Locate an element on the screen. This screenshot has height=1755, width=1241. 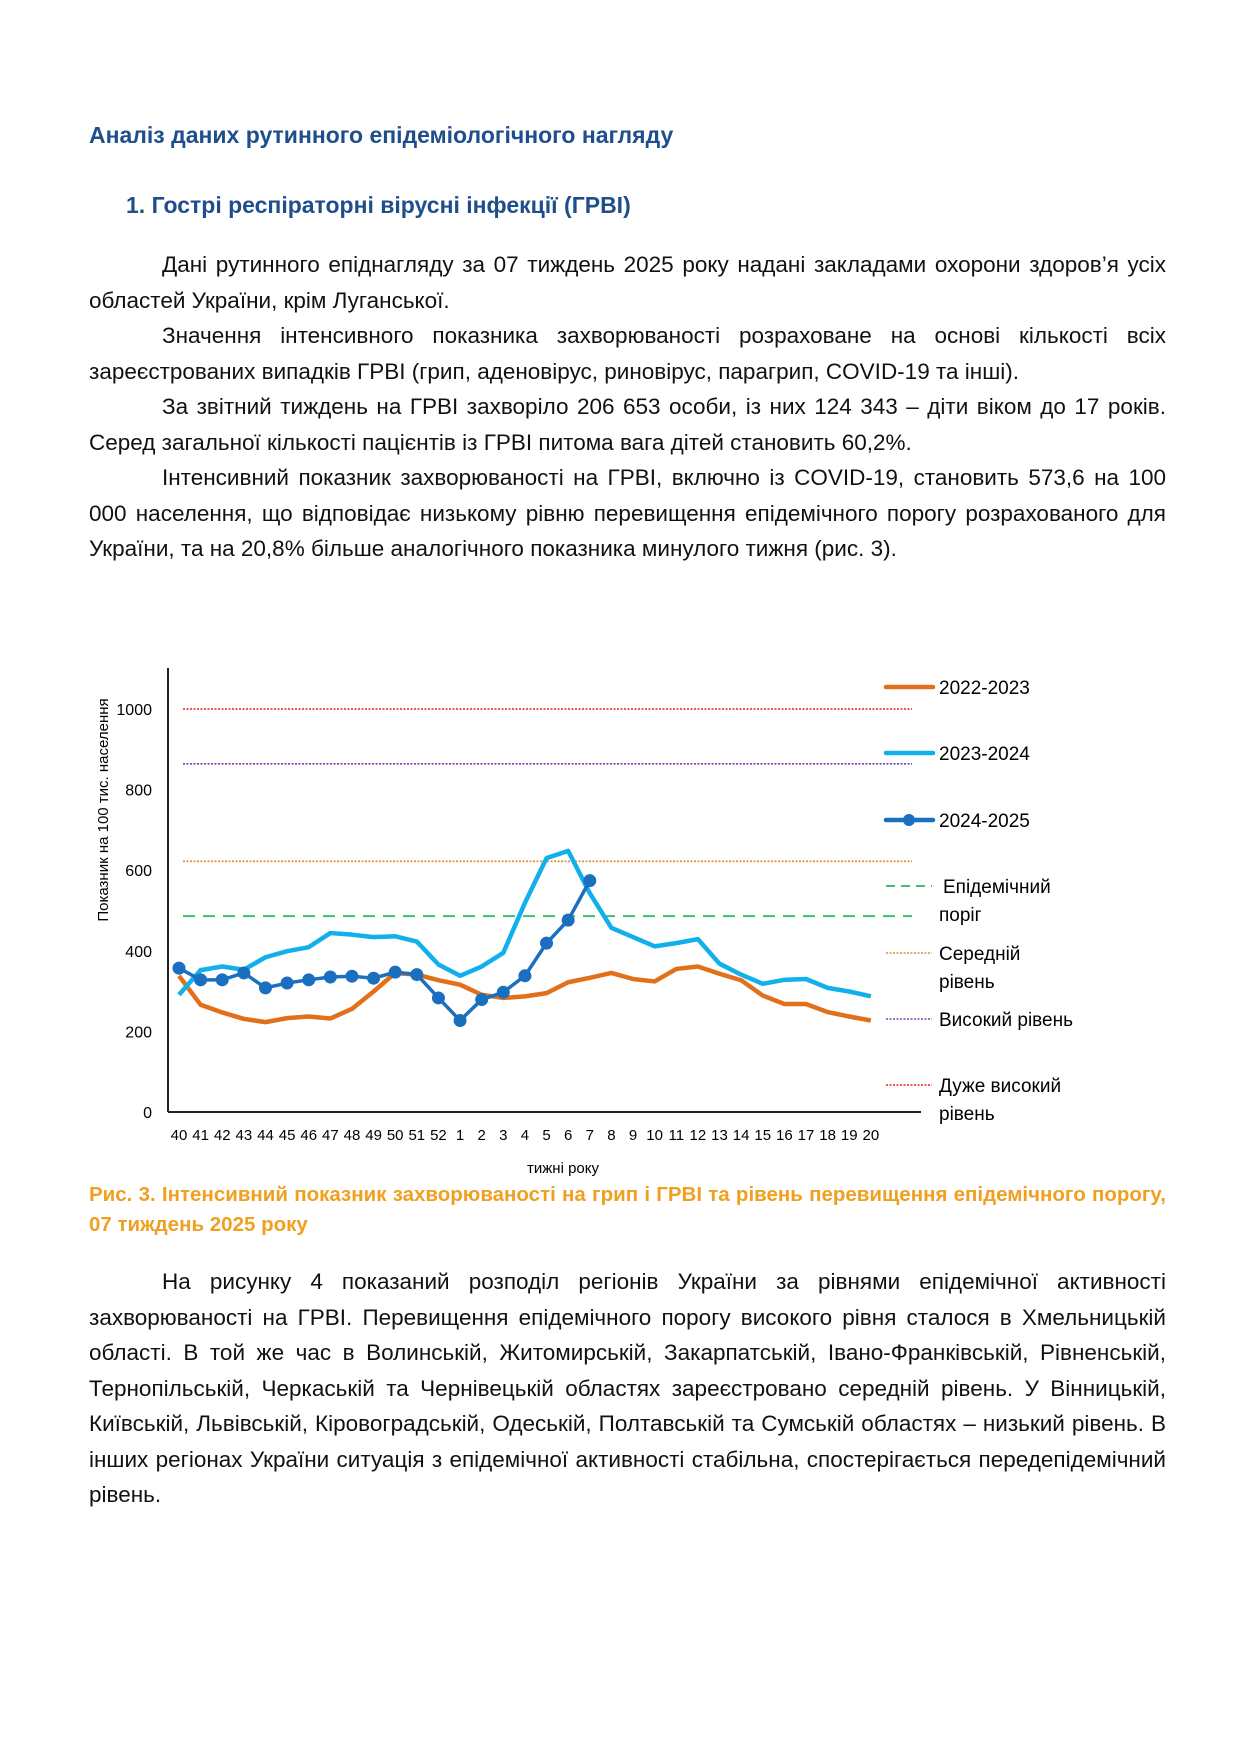
x-tick-label: 3 is located at coordinates (503, 1135).